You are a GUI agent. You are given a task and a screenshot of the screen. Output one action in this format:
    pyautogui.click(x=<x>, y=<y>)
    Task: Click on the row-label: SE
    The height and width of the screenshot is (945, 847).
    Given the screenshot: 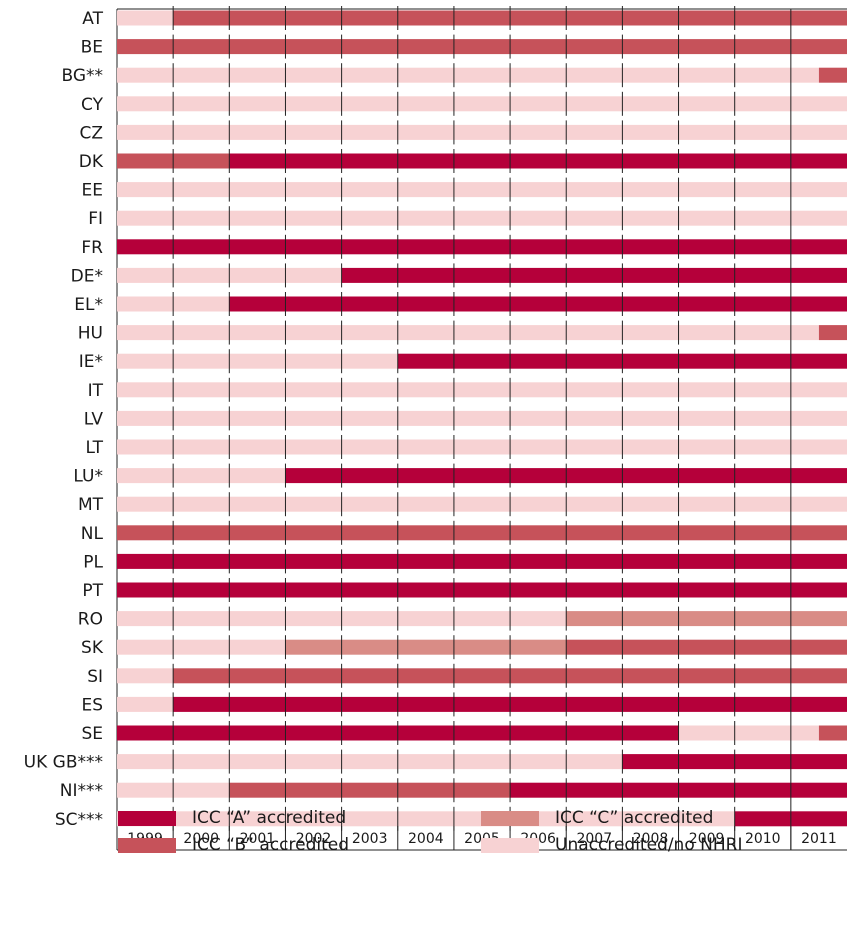 What is the action you would take?
    pyautogui.click(x=92, y=734)
    